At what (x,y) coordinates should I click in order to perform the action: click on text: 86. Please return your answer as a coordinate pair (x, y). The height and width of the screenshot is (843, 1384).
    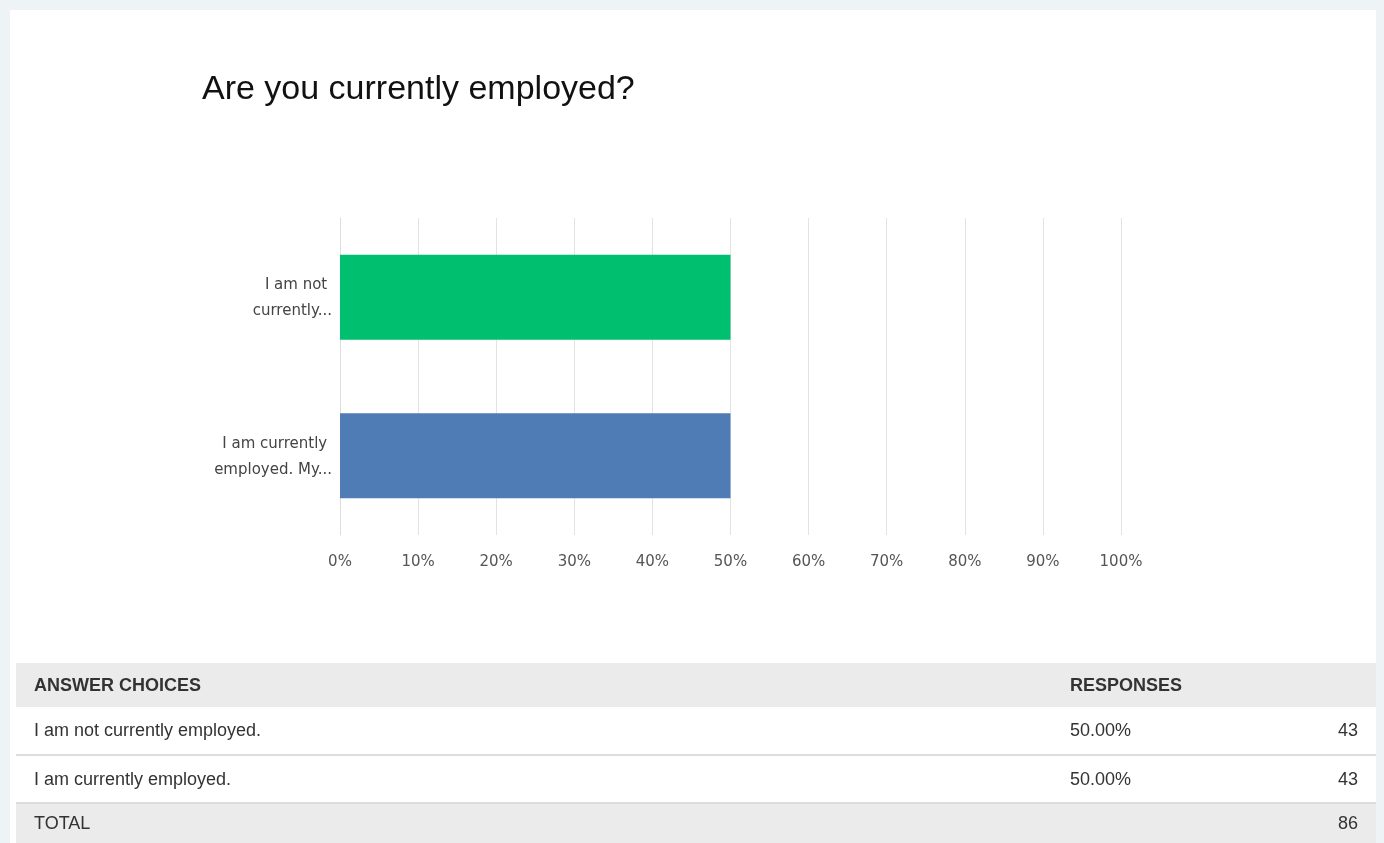
    Looking at the image, I should click on (1214, 823).